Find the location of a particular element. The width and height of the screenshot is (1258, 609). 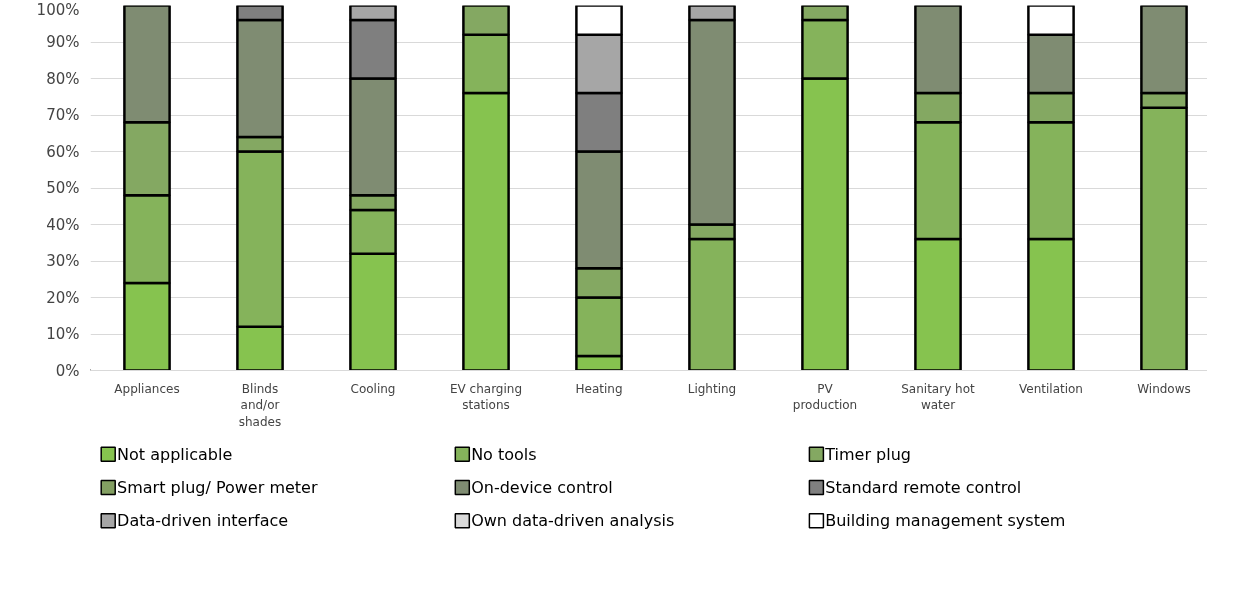

legend-label: Own data-driven analysis is located at coordinates (573, 521).